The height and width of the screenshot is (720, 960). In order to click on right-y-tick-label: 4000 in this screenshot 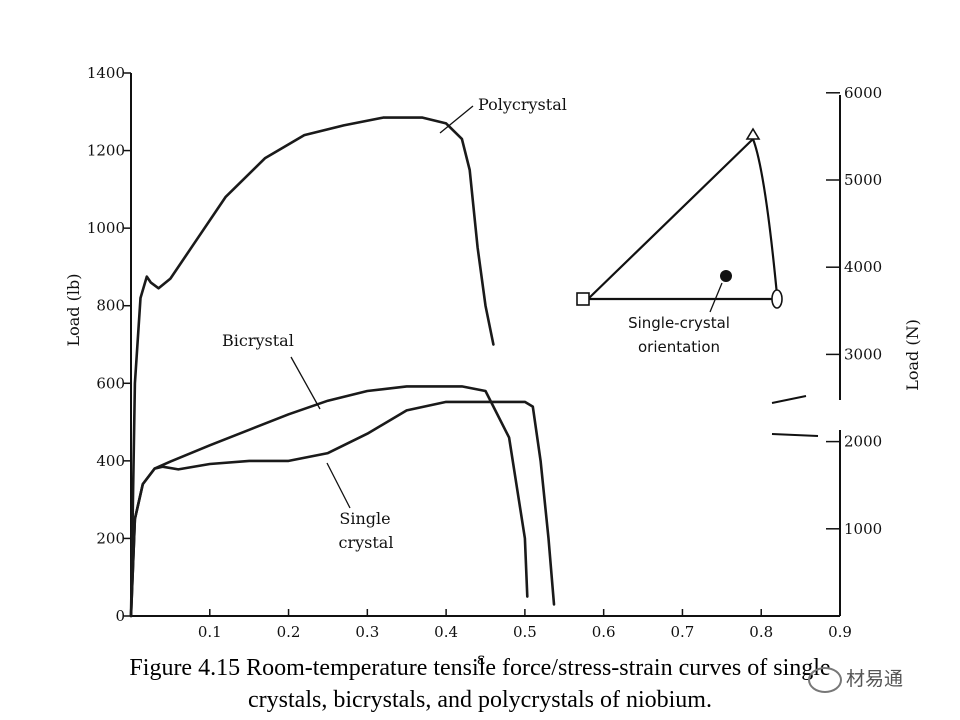, I will do `click(863, 267)`.